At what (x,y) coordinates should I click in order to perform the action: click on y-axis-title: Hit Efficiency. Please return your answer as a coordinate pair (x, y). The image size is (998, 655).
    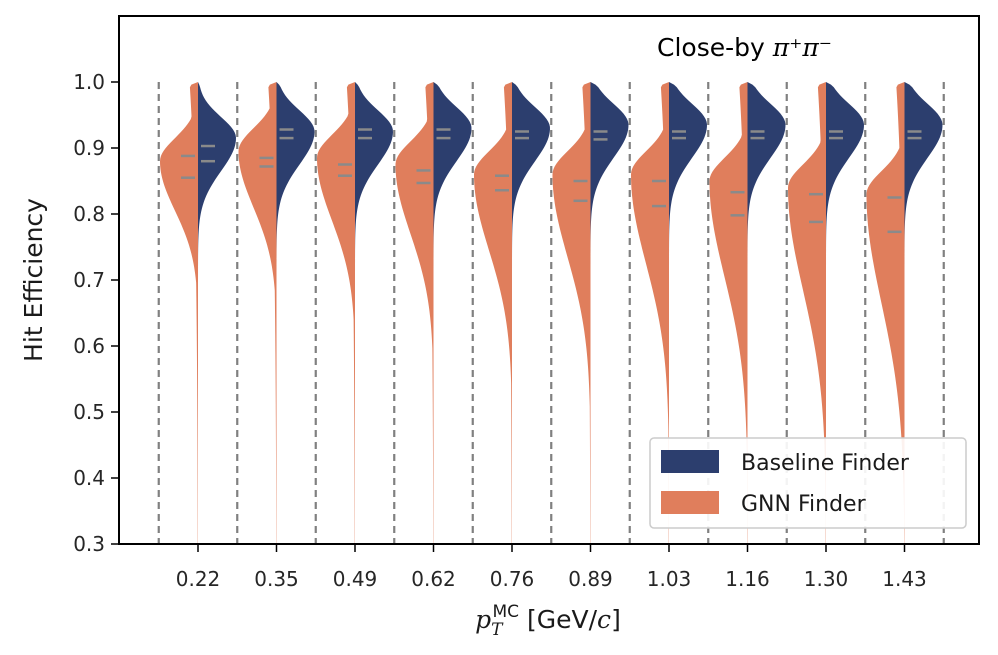
    Looking at the image, I should click on (33, 280).